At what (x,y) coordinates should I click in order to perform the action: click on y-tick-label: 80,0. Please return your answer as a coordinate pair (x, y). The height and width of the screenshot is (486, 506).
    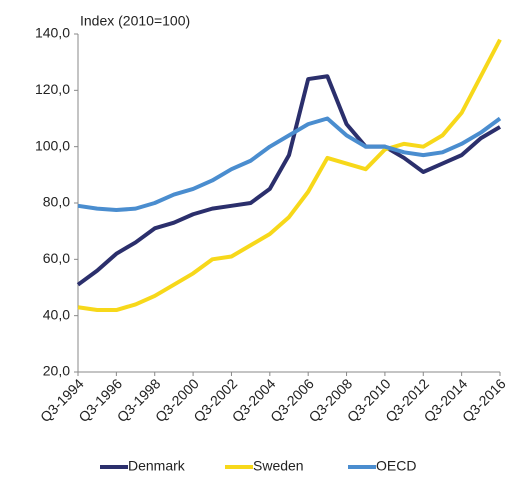
    Looking at the image, I should click on (56, 202).